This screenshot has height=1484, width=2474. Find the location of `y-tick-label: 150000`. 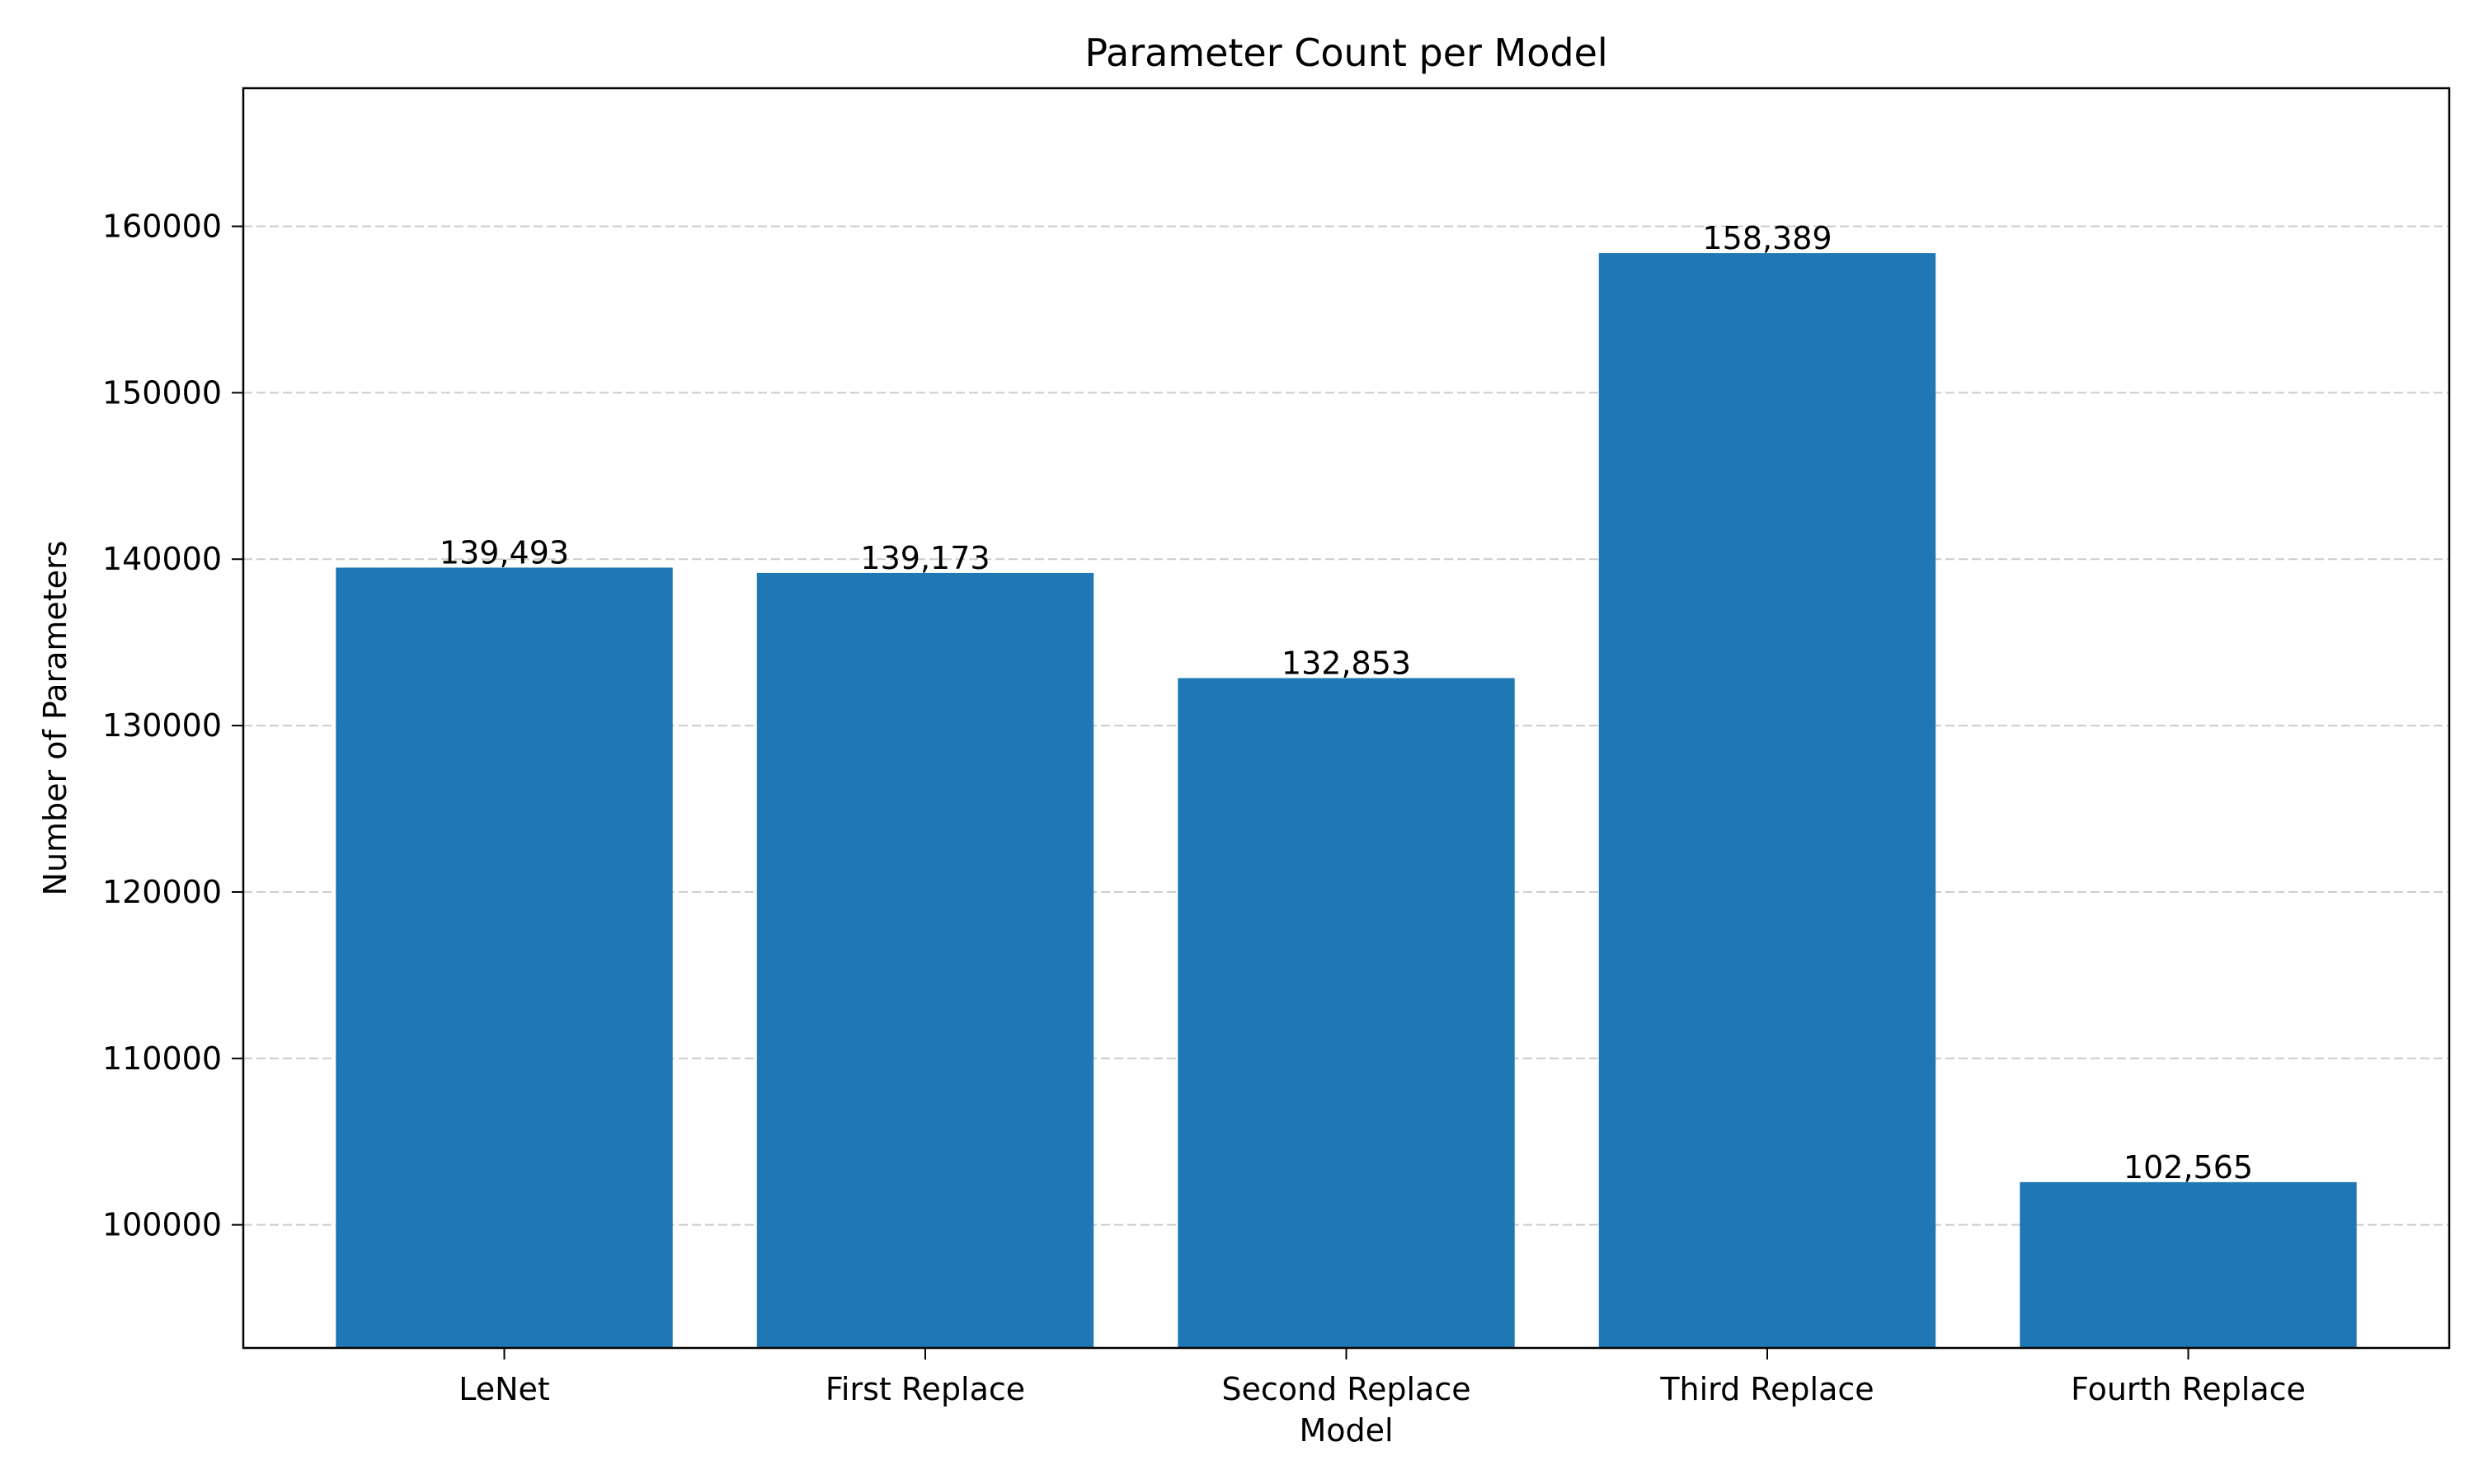

y-tick-label: 150000 is located at coordinates (162, 392).